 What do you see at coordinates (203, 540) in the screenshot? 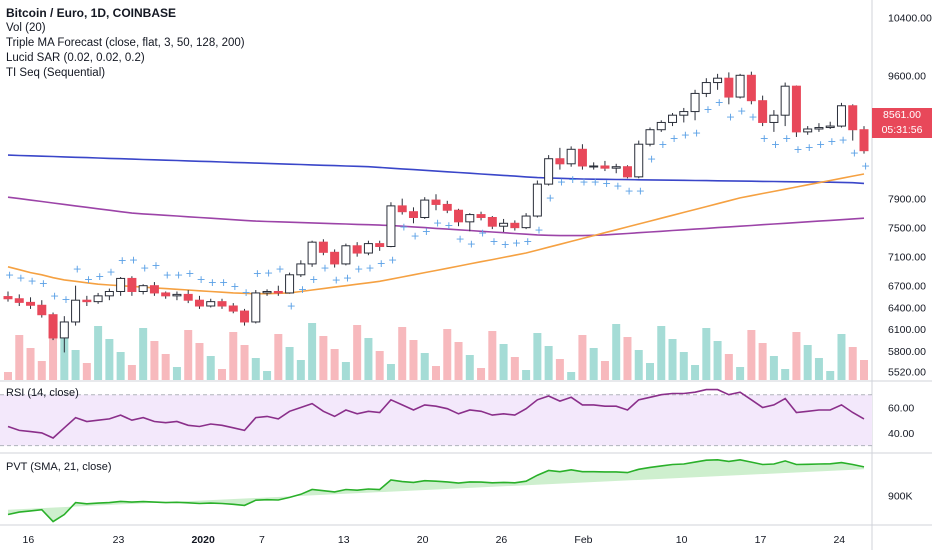
I see `time-tick-label: 2020` at bounding box center [203, 540].